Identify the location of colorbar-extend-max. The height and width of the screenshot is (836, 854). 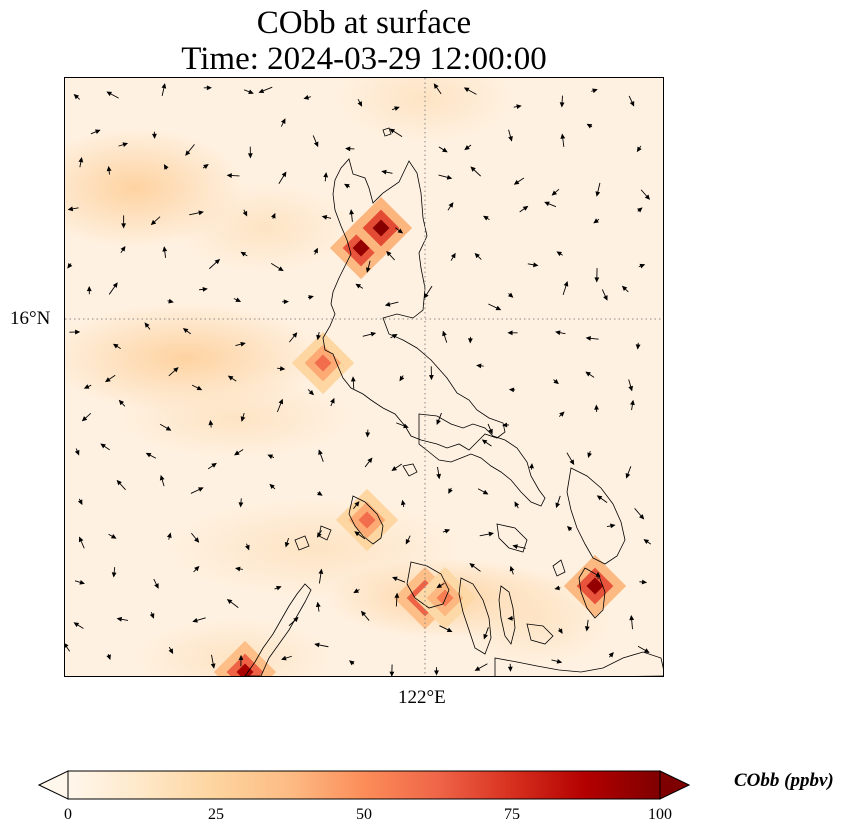
(675, 785).